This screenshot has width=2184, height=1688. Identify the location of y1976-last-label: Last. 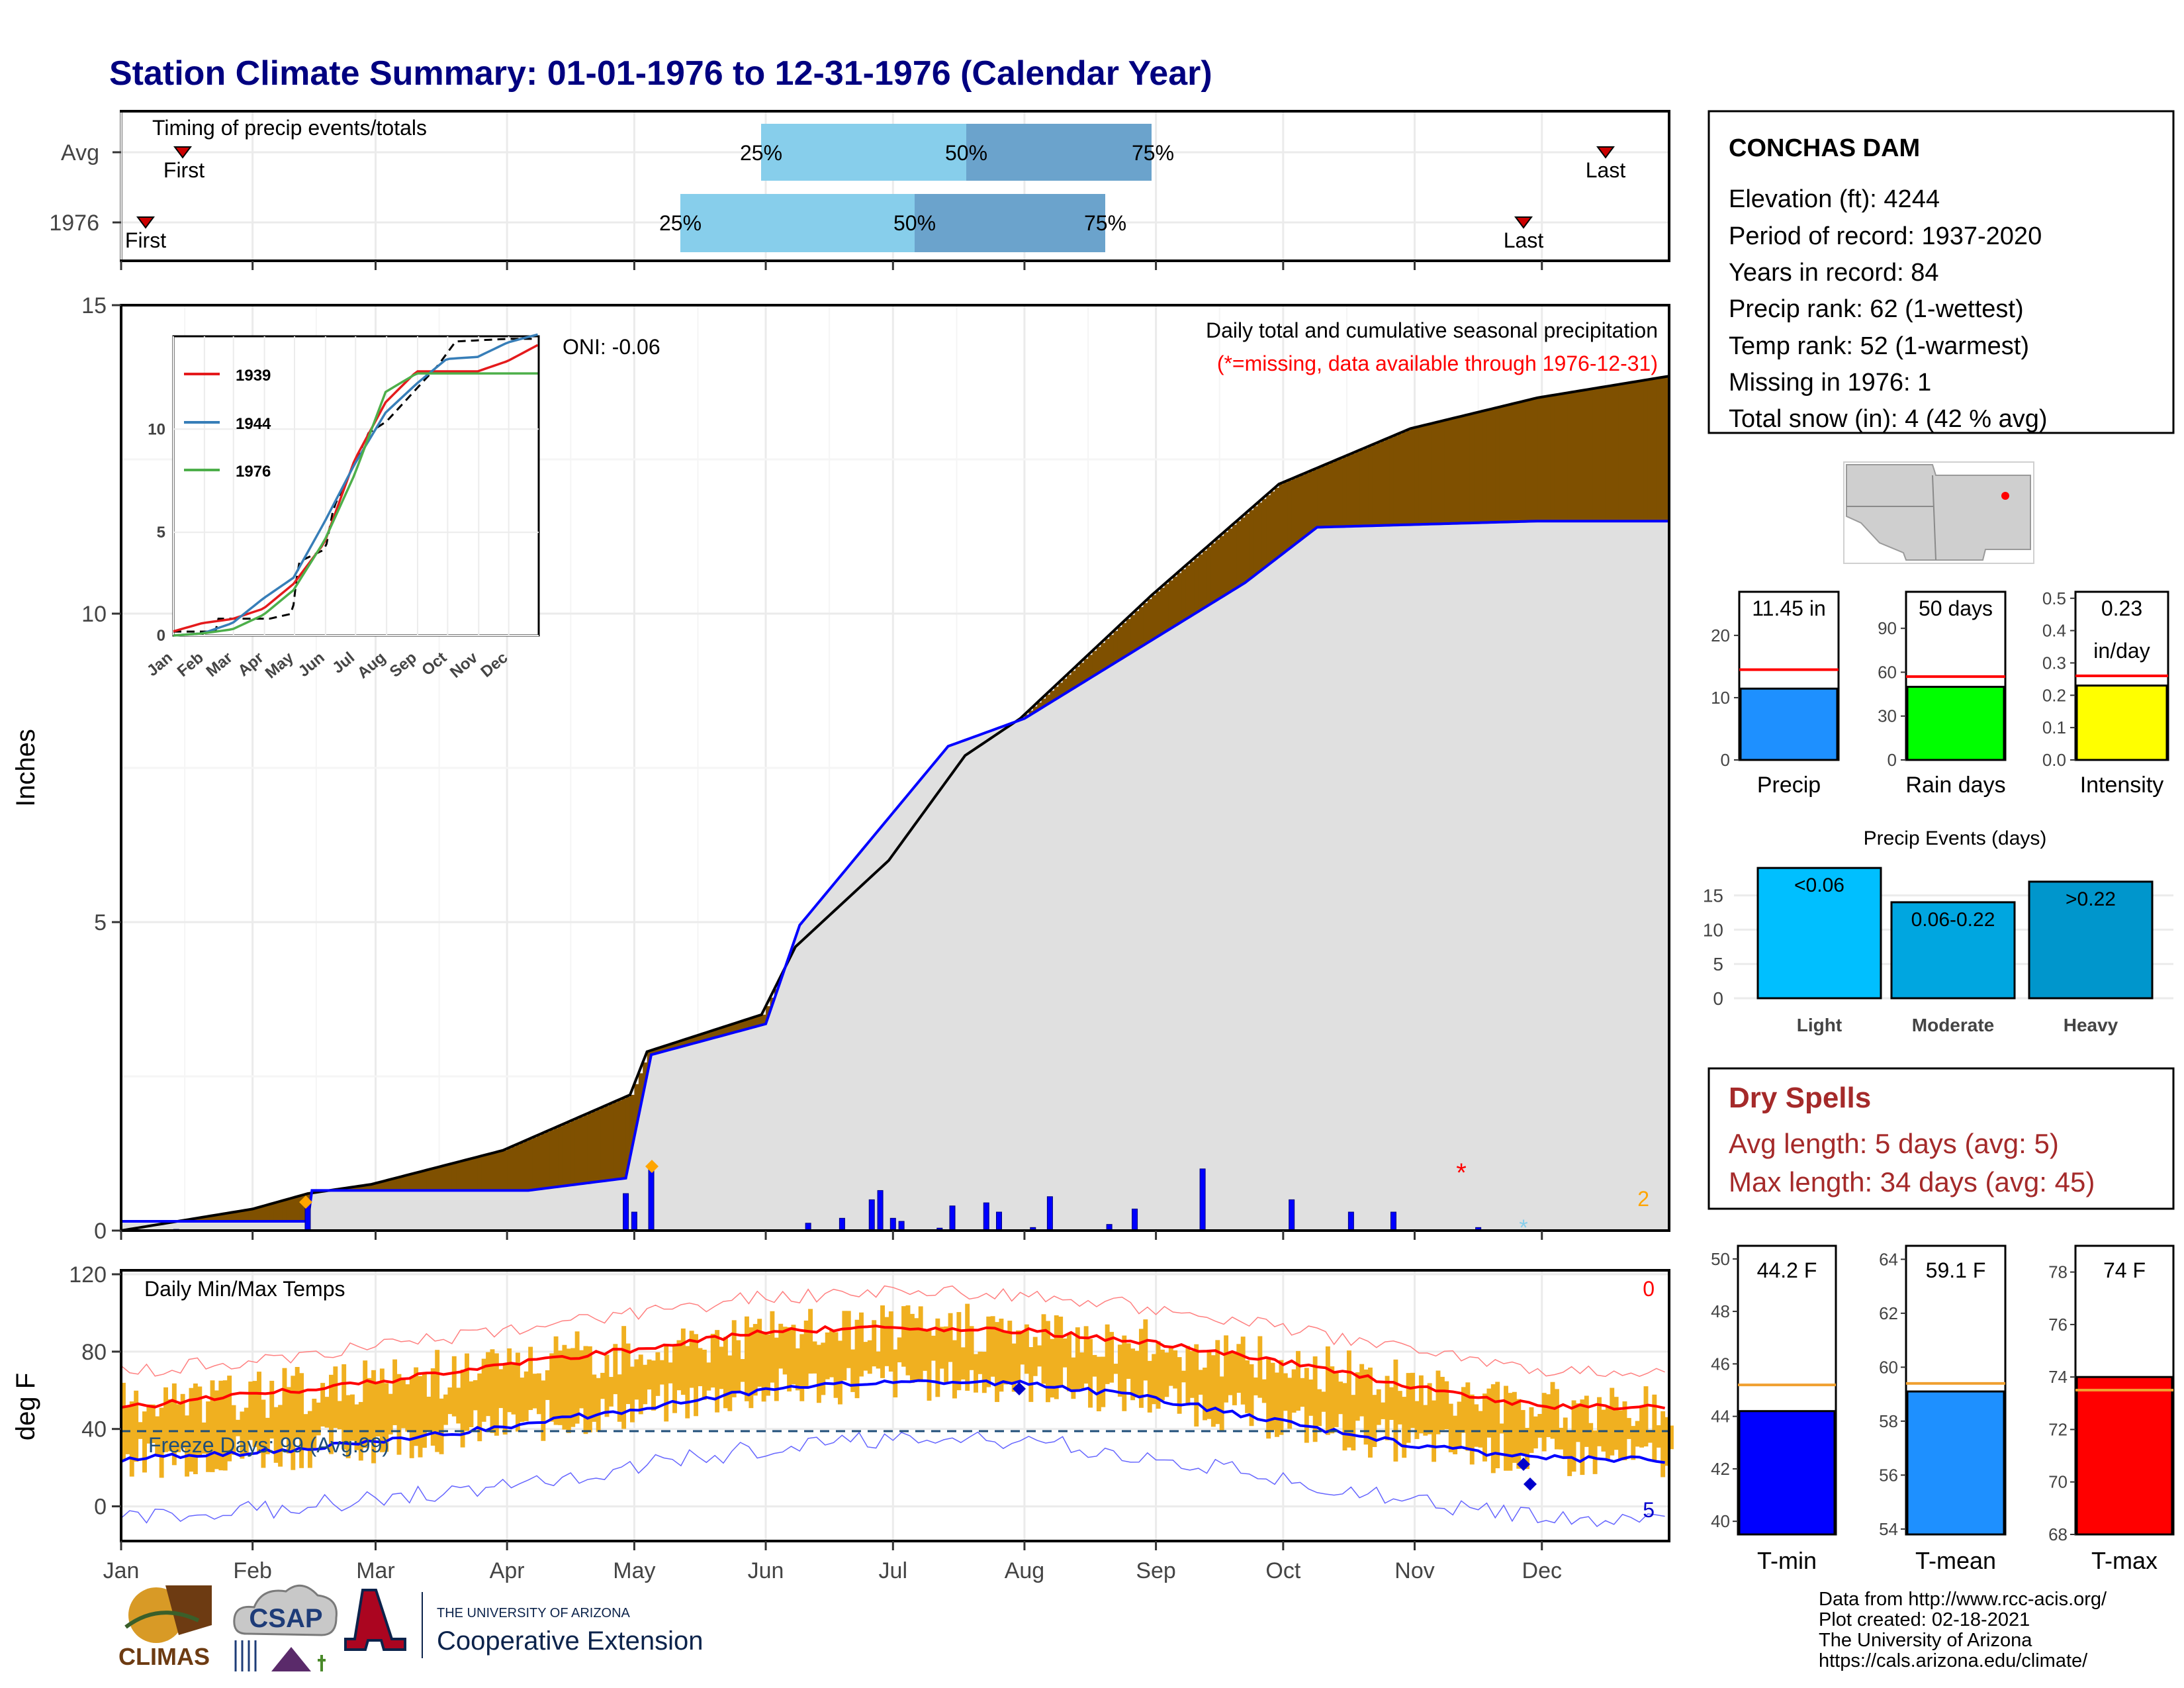
(1524, 240).